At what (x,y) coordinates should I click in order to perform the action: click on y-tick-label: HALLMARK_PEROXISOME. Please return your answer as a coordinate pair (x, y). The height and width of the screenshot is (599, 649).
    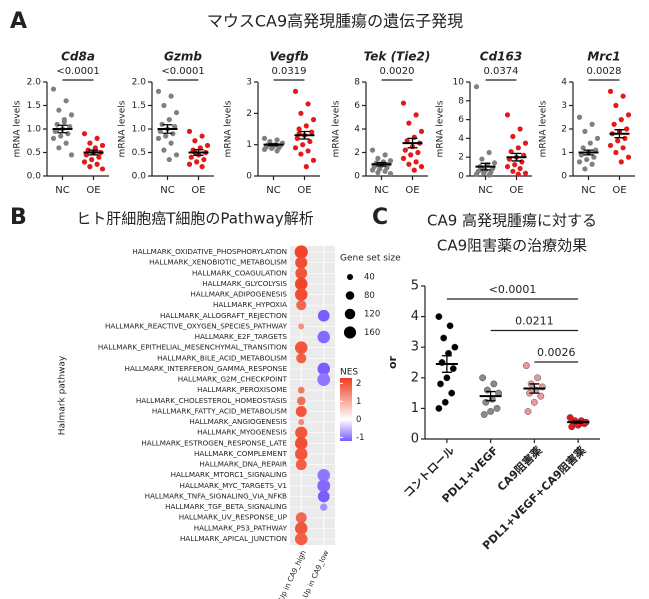
    Looking at the image, I should click on (242, 389).